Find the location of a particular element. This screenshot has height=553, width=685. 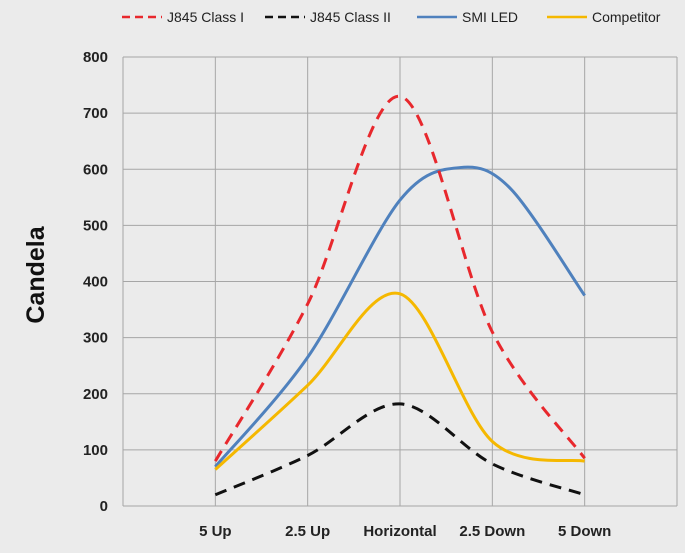

y-tick-label: 800 is located at coordinates (95, 57).